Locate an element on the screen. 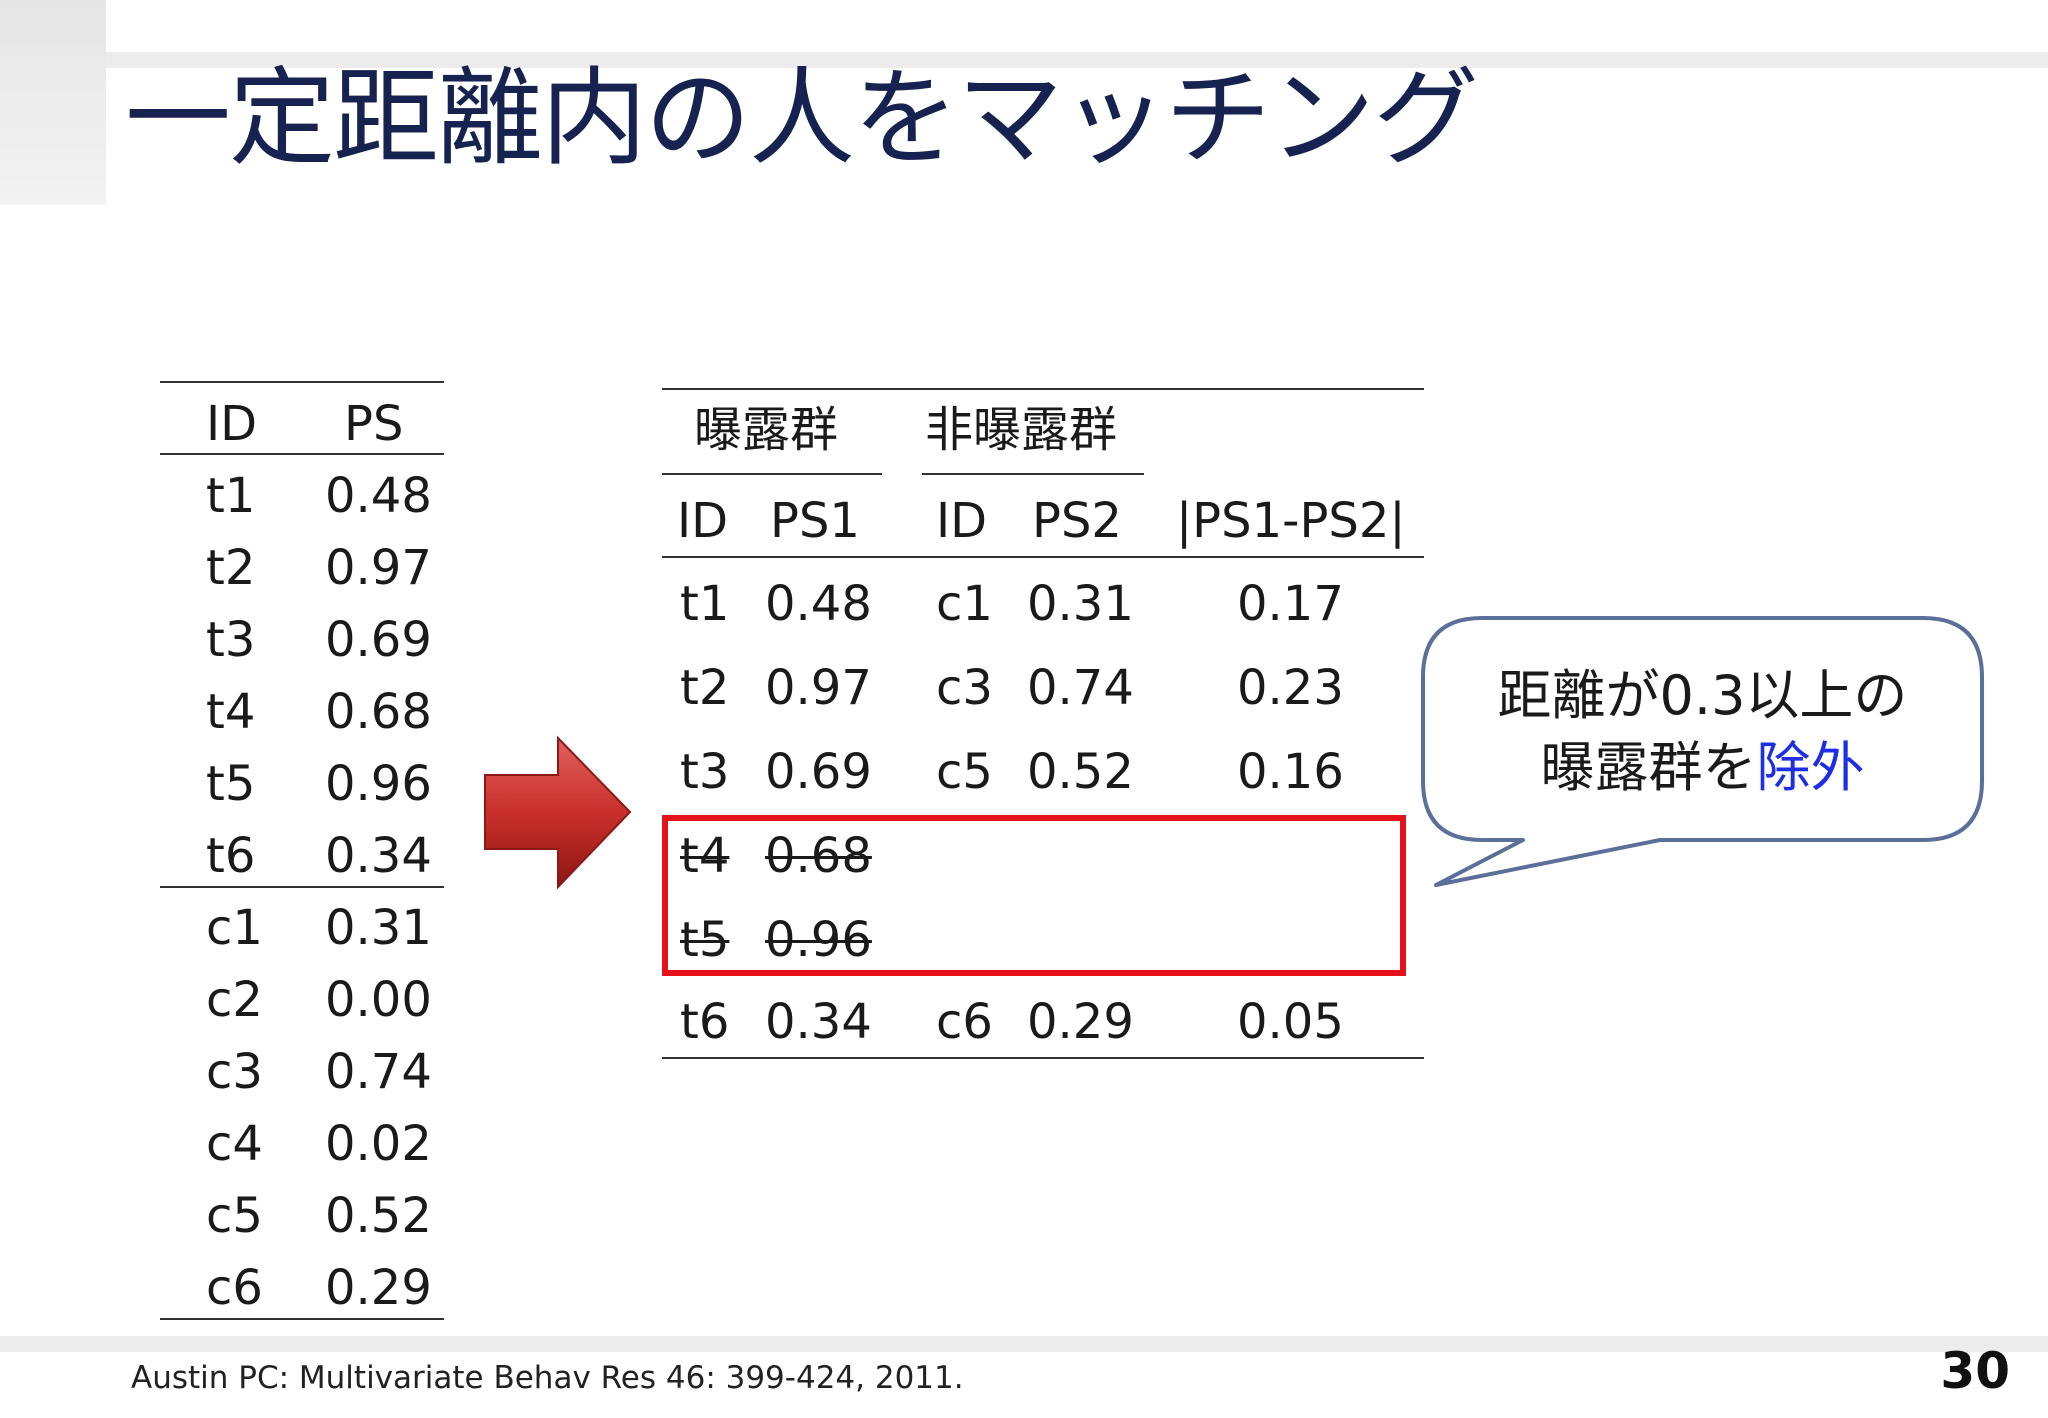  left-table-header-rule is located at coordinates (302, 454).